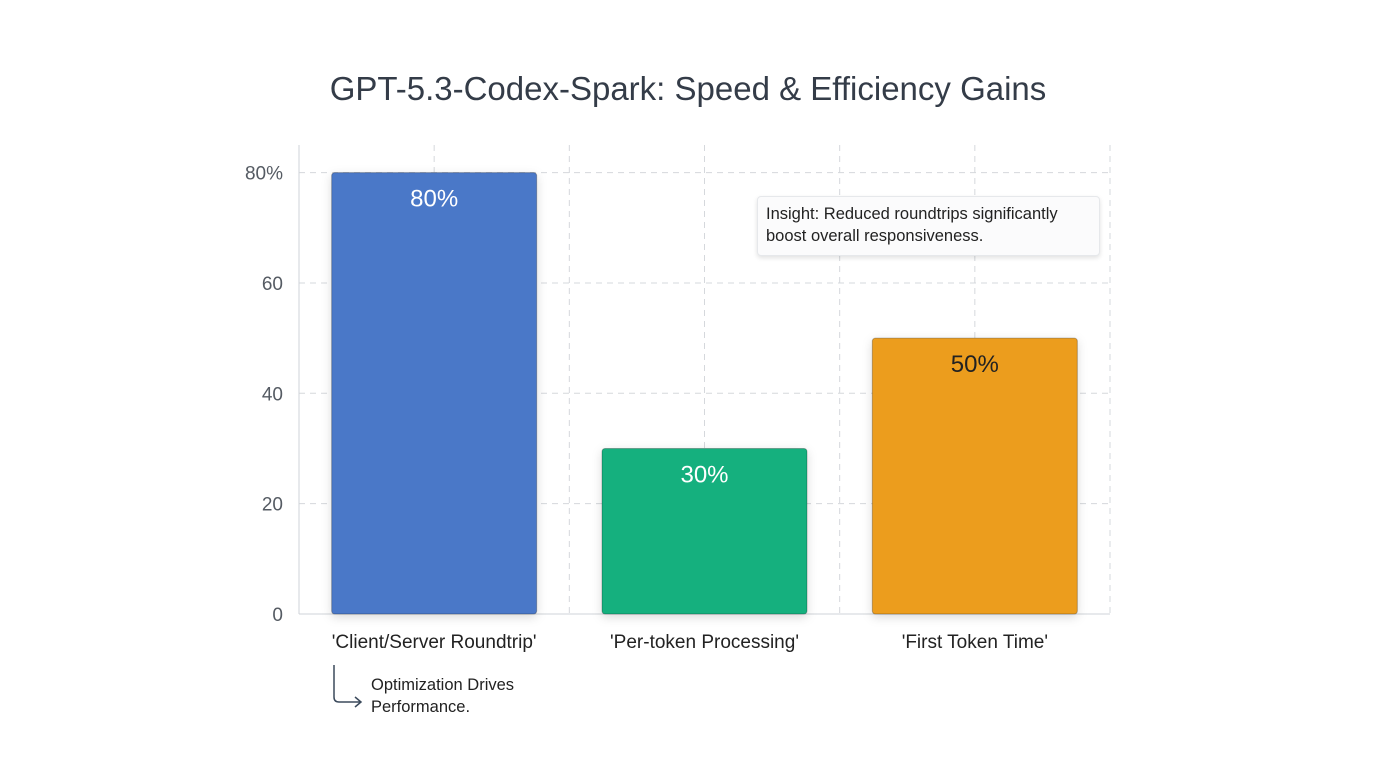 This screenshot has height=768, width=1376. What do you see at coordinates (264, 174) in the screenshot?
I see `y-tick-label: 80%` at bounding box center [264, 174].